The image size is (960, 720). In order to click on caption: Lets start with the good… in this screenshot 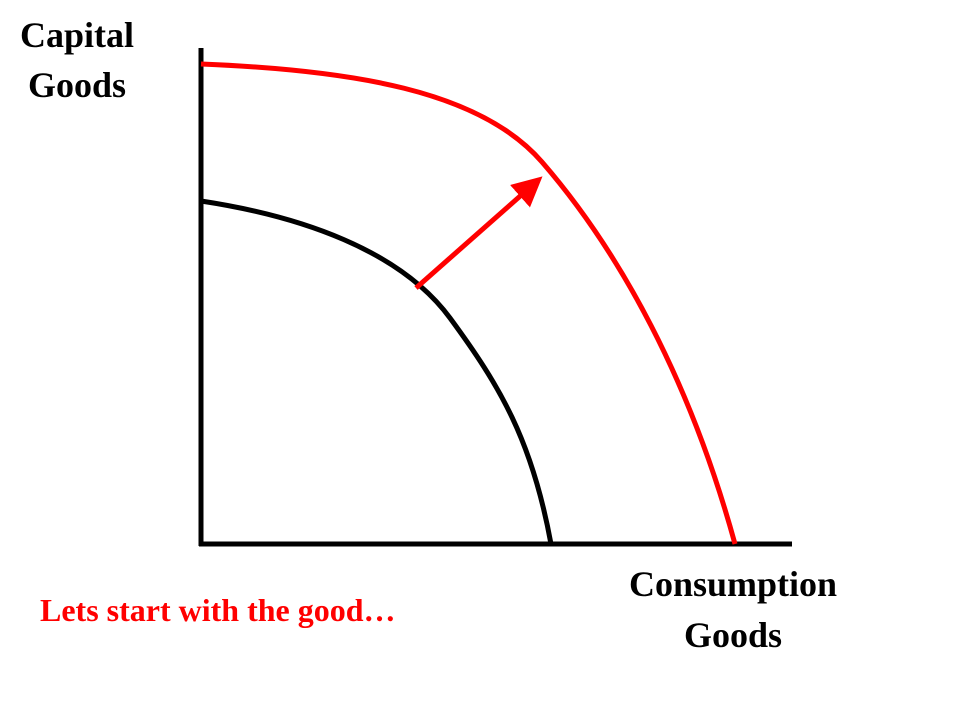, I will do `click(218, 610)`.